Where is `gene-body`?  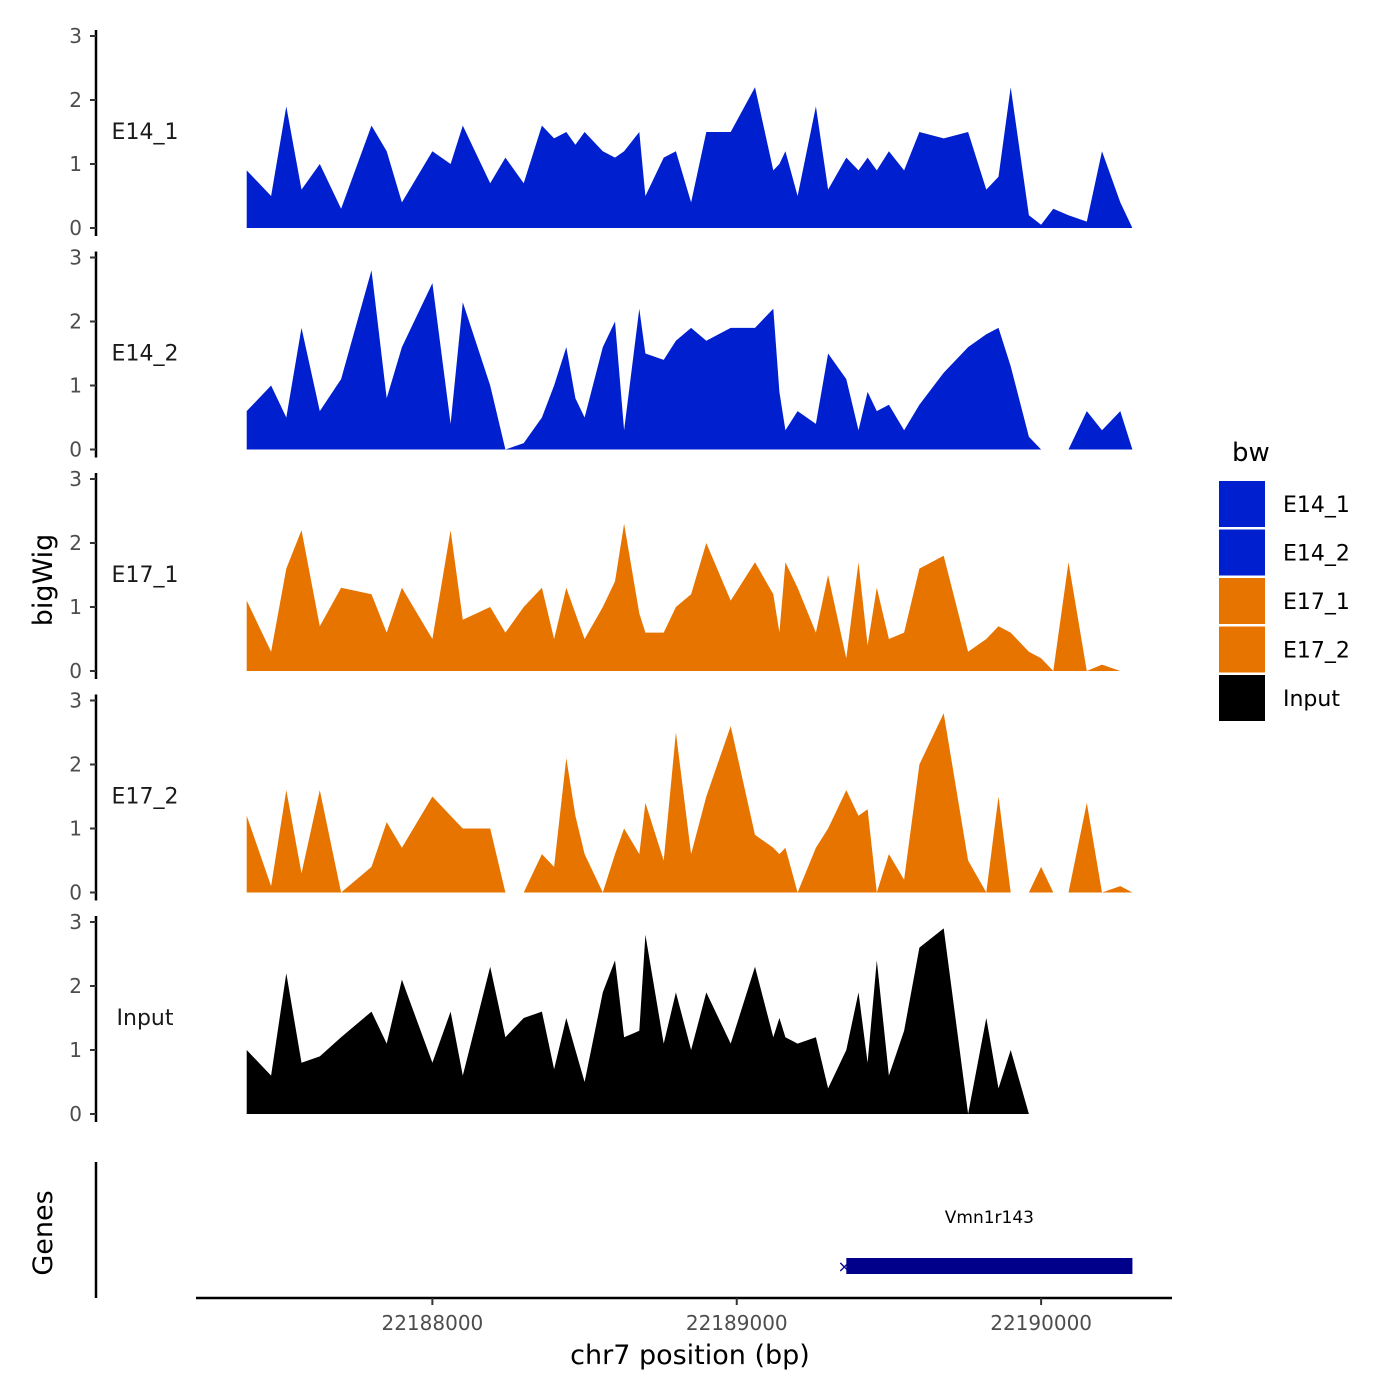 gene-body is located at coordinates (989, 1266).